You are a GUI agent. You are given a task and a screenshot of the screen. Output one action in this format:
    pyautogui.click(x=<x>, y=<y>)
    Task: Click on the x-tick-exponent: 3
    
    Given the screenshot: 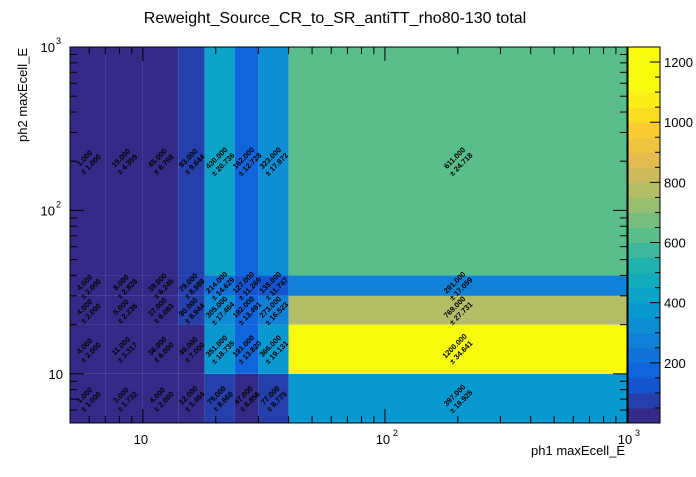 What is the action you would take?
    pyautogui.click(x=637, y=433)
    